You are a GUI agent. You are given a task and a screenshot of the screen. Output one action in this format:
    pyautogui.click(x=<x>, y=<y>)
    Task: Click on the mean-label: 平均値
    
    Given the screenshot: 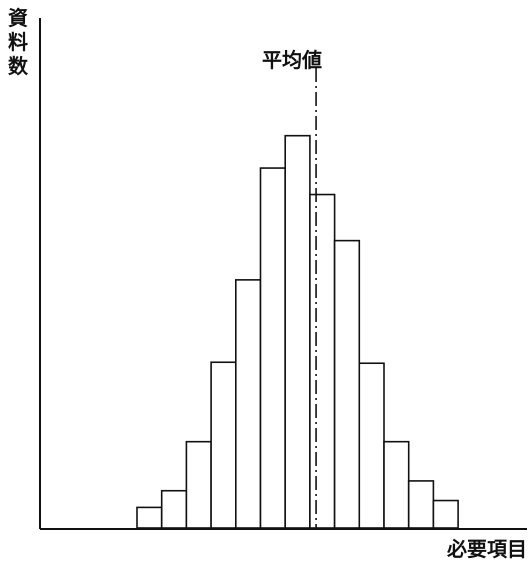 What is the action you would take?
    pyautogui.click(x=292, y=60)
    